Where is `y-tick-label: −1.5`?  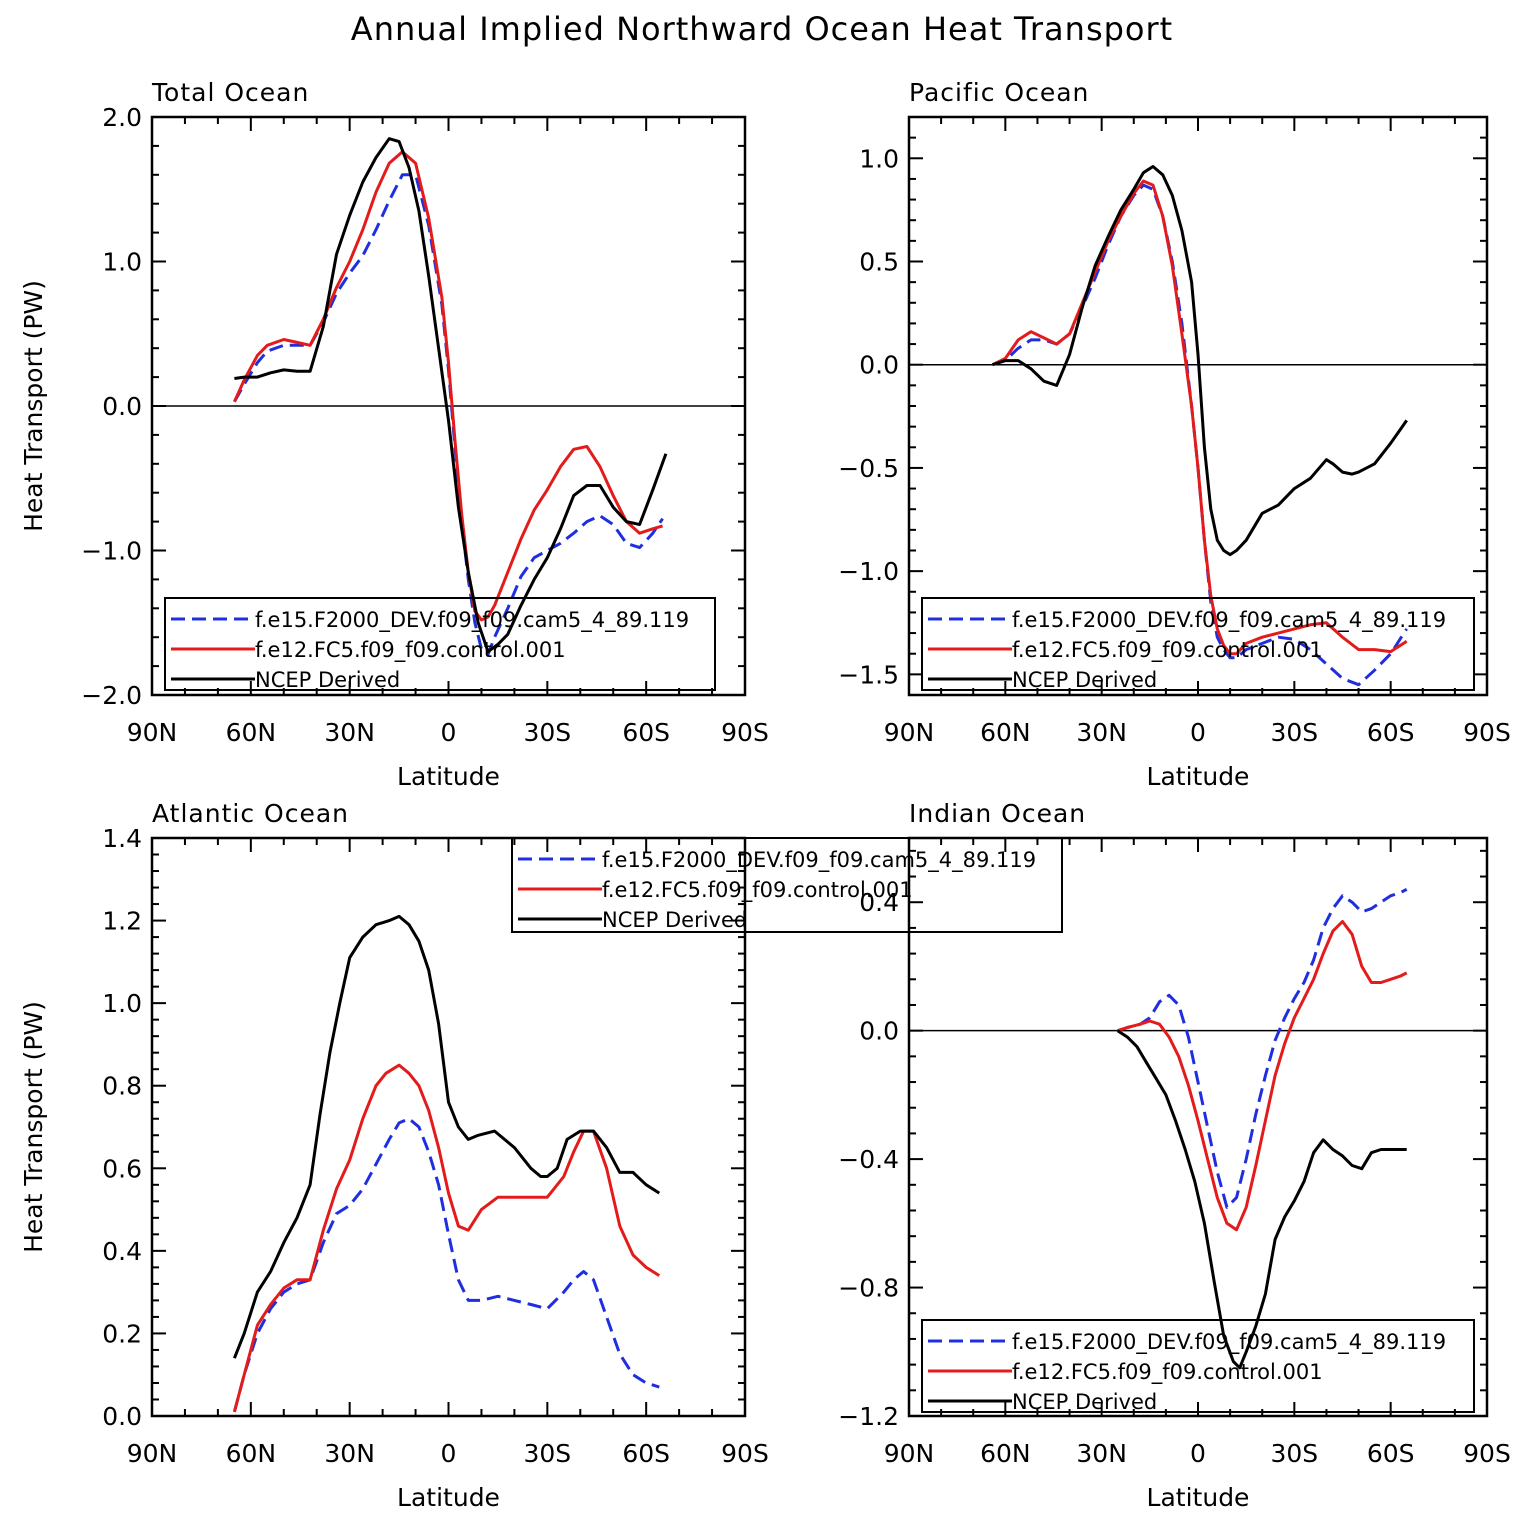 y-tick-label: −1.5 is located at coordinates (868, 674).